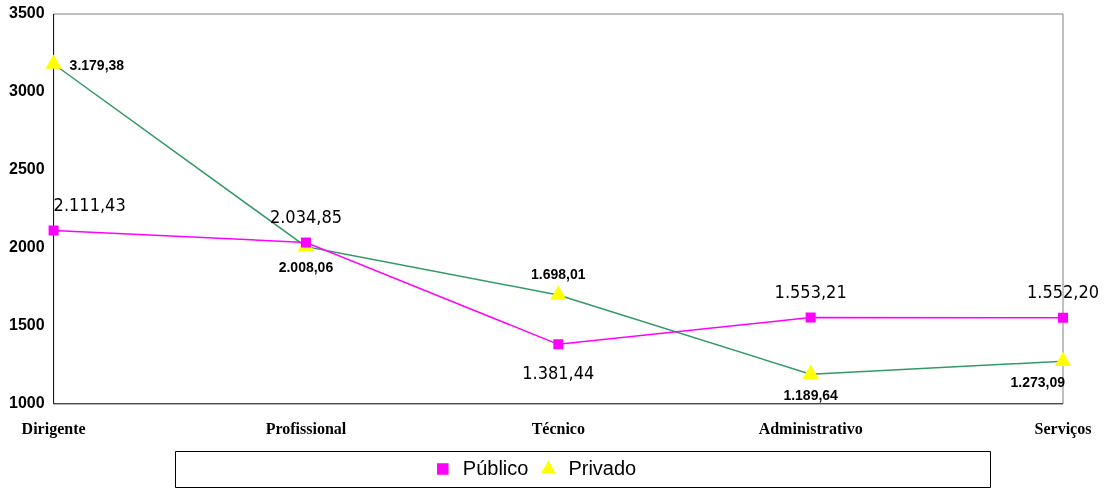  I want to click on x-tick-label: Profissional, so click(306, 428).